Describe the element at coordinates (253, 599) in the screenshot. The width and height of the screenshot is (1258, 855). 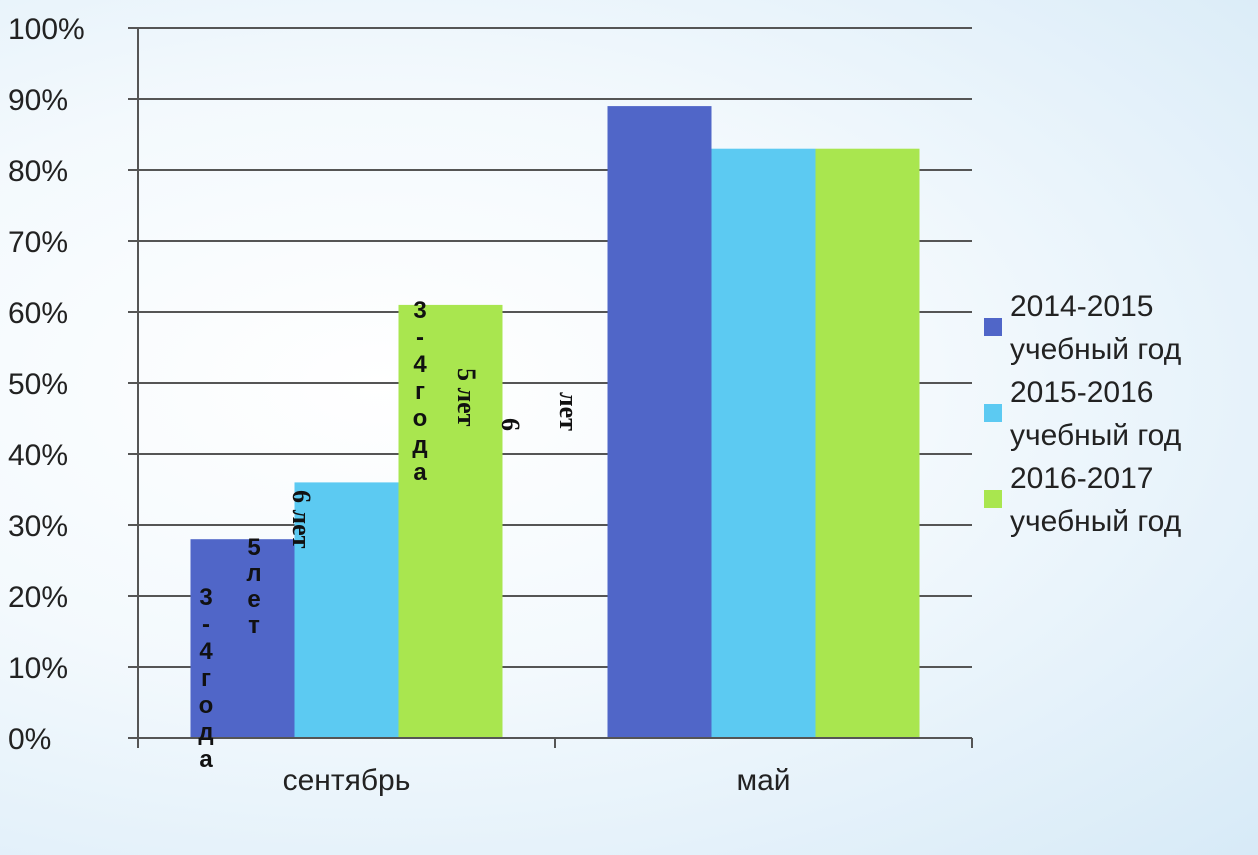
I see `annotation-char: е` at that location.